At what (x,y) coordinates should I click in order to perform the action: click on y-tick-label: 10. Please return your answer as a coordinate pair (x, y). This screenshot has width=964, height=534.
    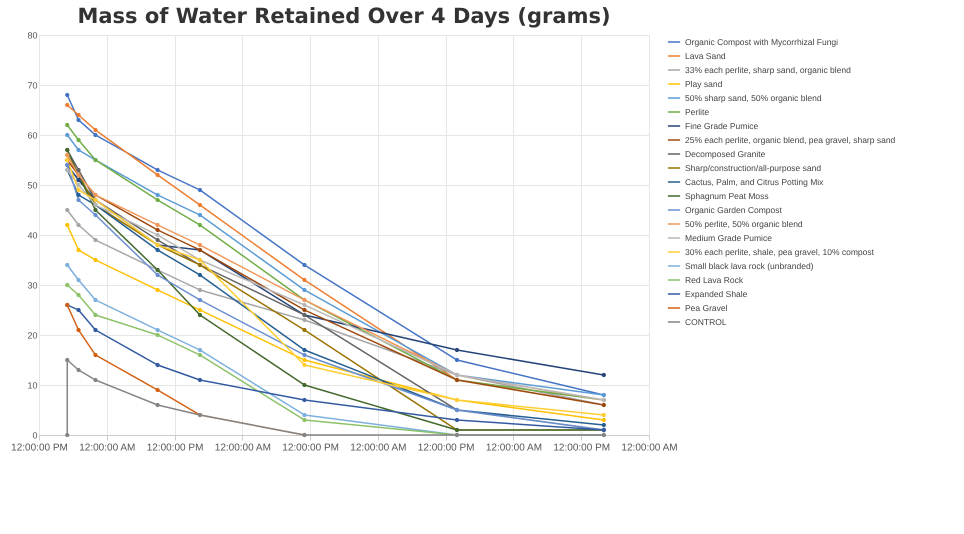
    Looking at the image, I should click on (32, 385).